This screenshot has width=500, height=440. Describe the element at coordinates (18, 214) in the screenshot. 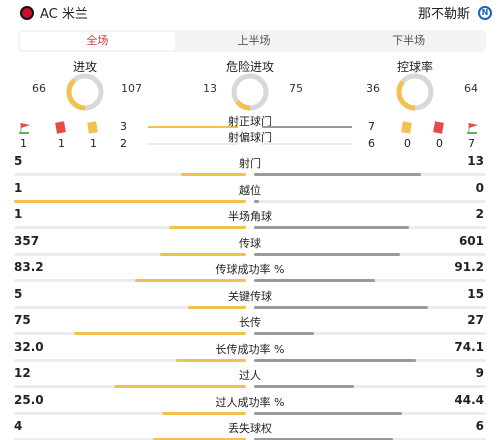

I see `stat-home-value: 1` at that location.